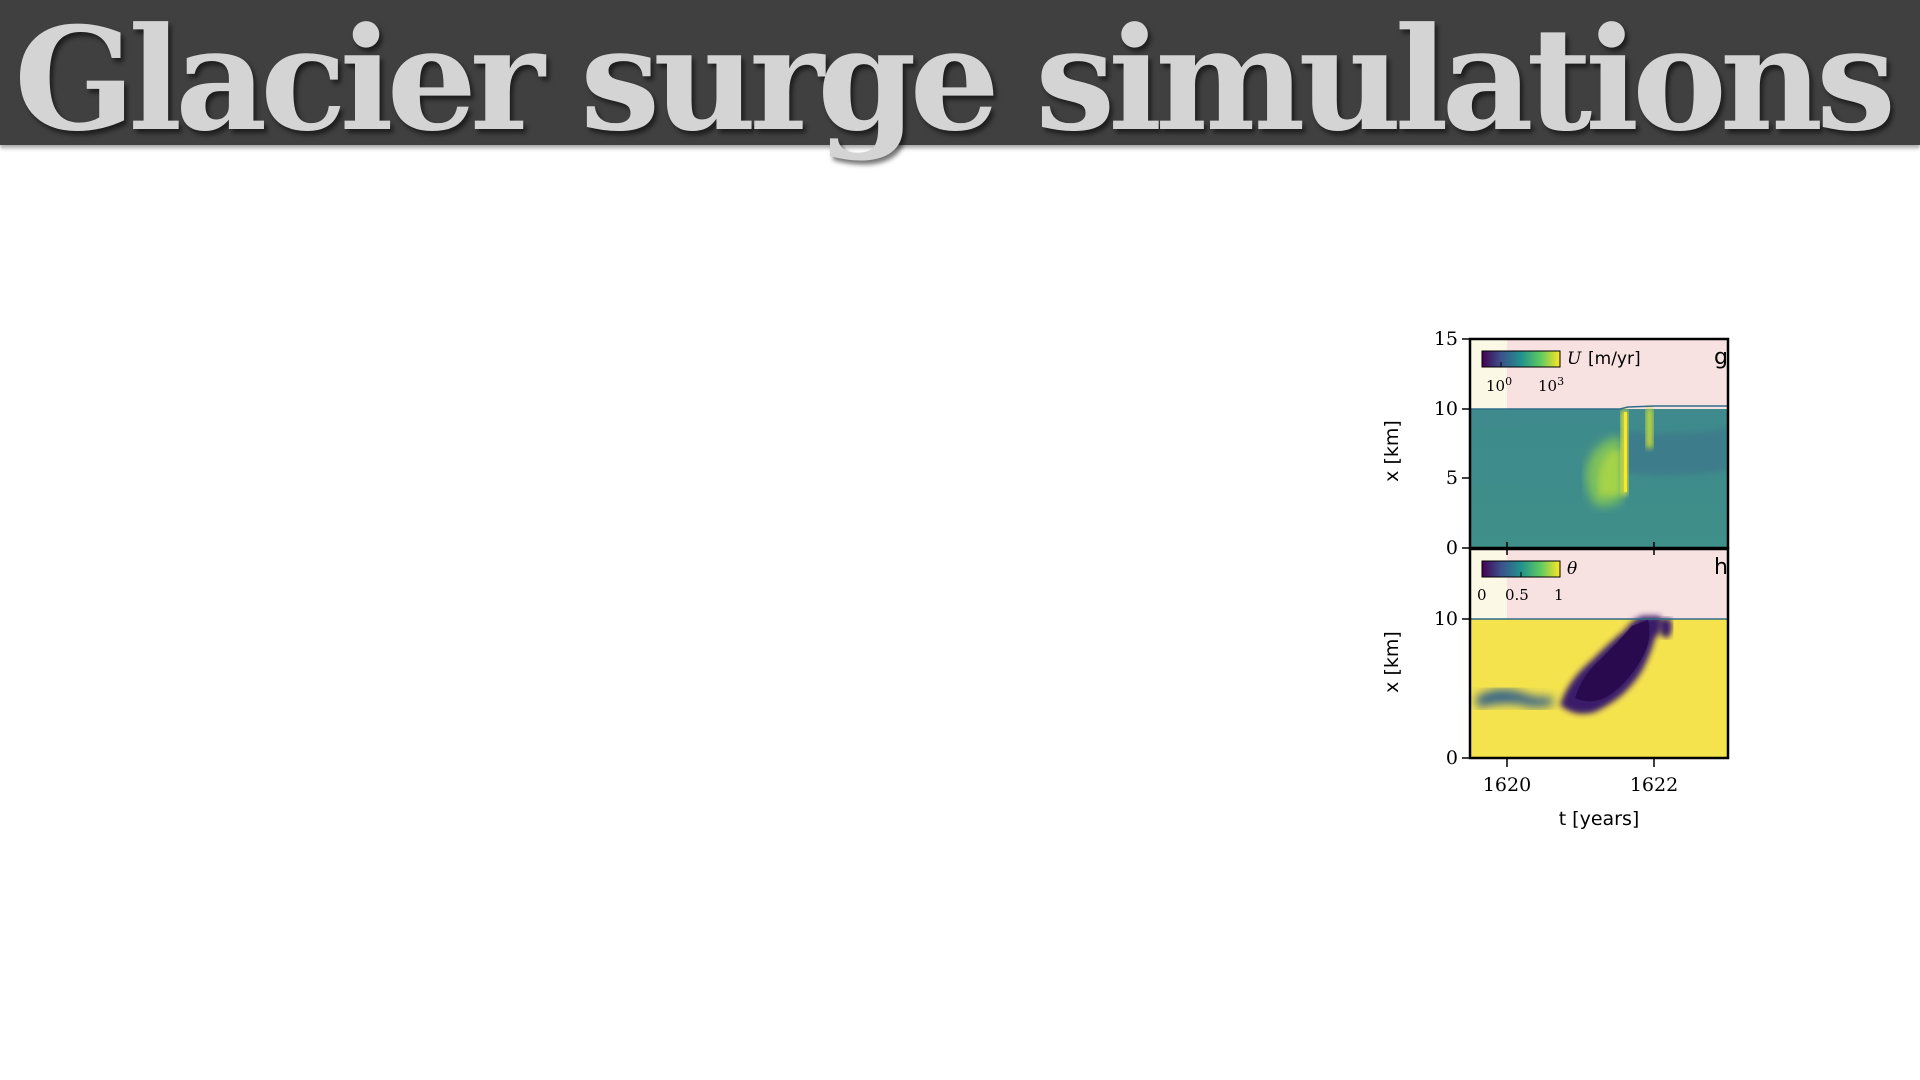 This screenshot has width=1920, height=1080. Describe the element at coordinates (1574, 359) in the screenshot. I see `colorbar-u-var: U` at that location.